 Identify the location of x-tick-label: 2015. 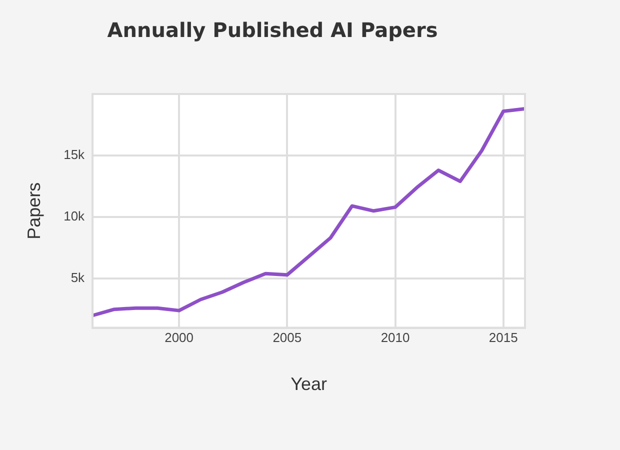
(503, 338).